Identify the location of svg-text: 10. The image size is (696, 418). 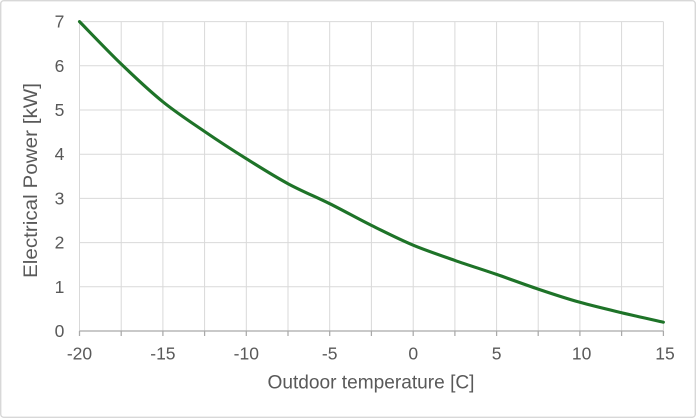
(582, 354).